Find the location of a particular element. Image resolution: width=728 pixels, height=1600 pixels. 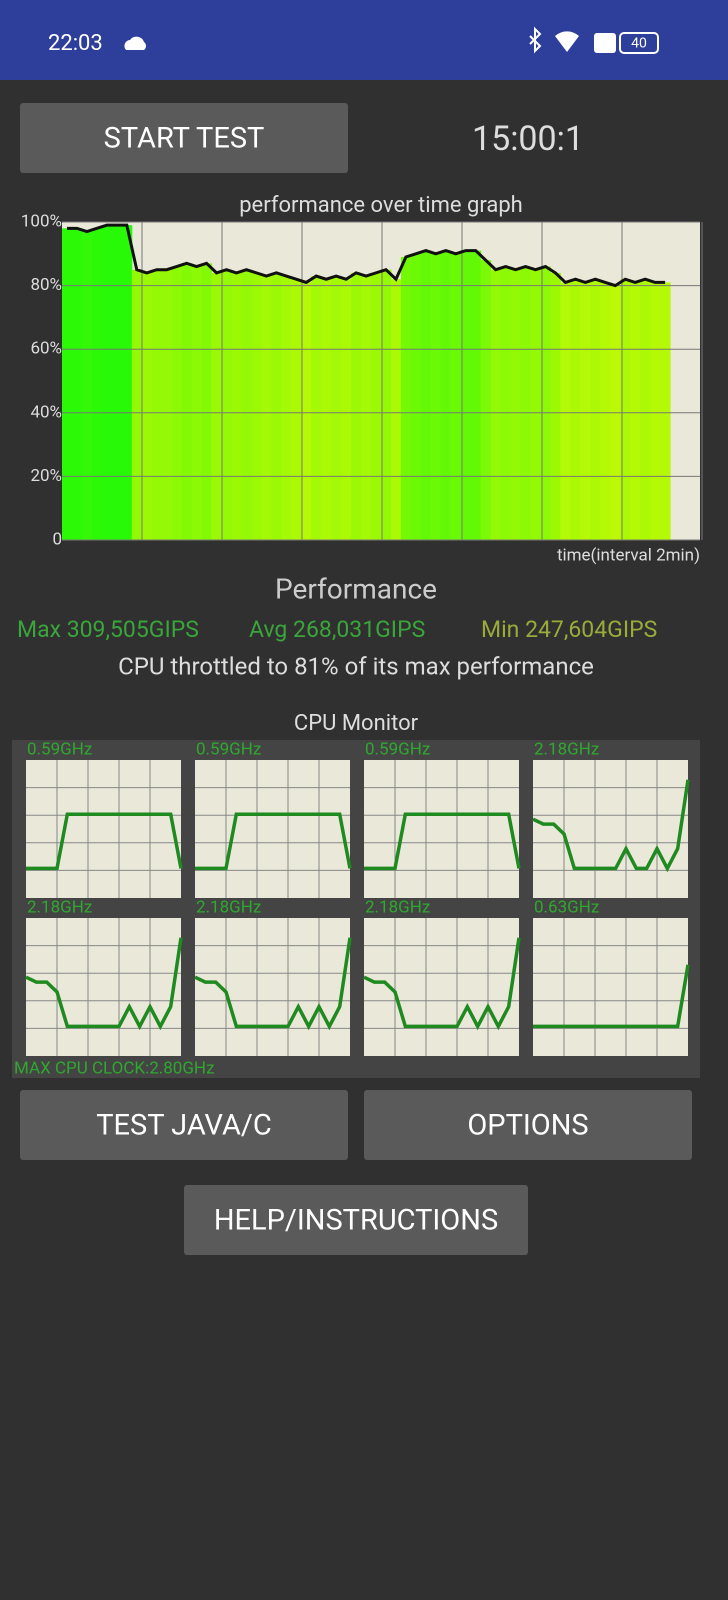

bluetooth-icon is located at coordinates (535, 40).